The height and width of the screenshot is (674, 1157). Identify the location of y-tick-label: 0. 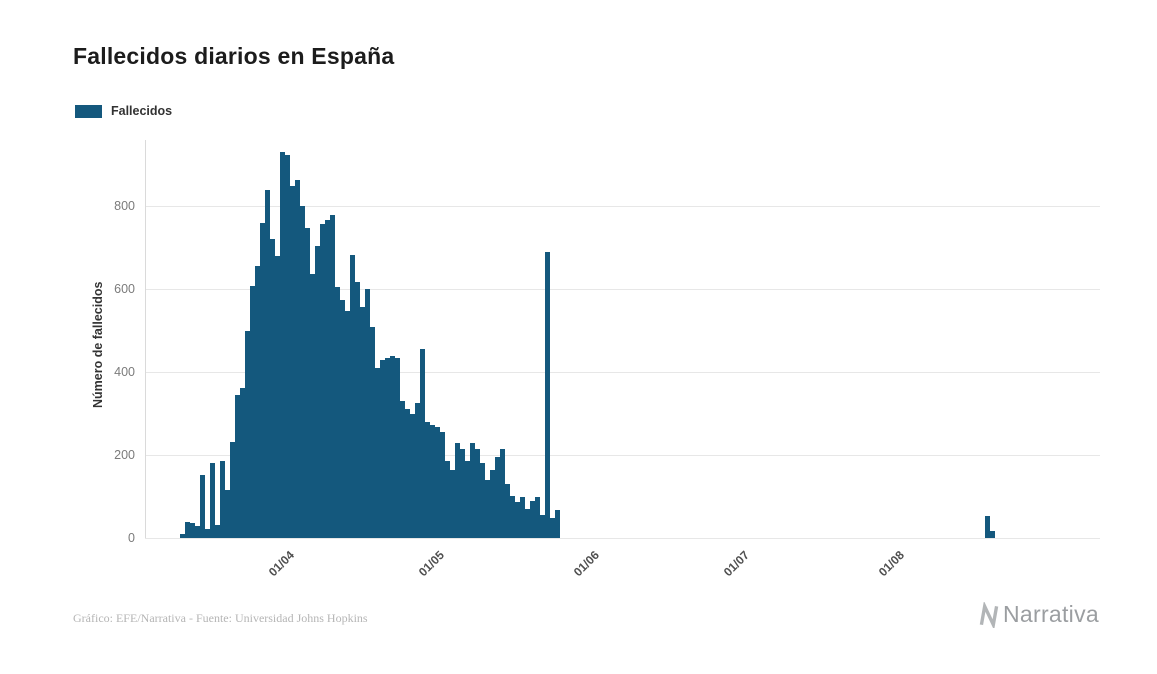
(131, 538).